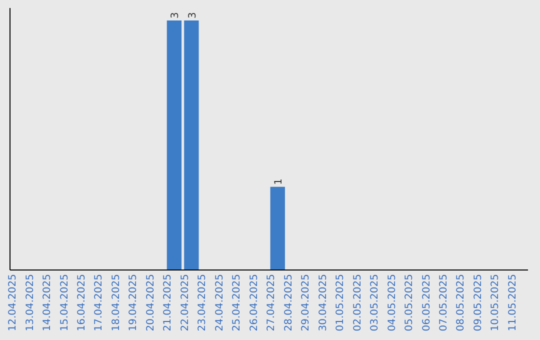 The image size is (540, 340). I want to click on x-tick-label: 07.05.2025, so click(444, 303).